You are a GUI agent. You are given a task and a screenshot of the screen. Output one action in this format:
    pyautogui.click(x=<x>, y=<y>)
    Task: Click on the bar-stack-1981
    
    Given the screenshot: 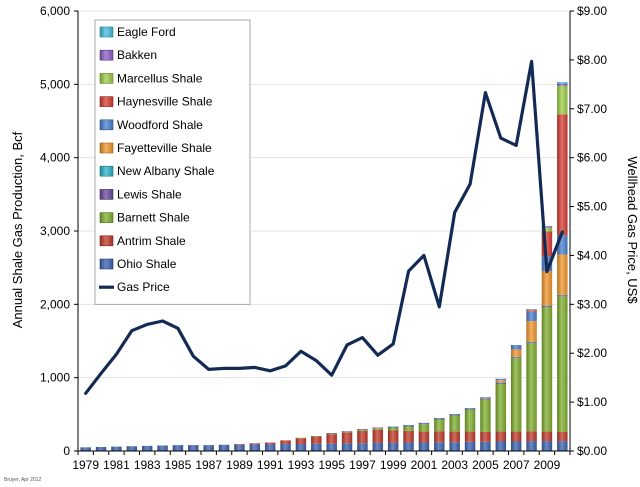 What is the action you would take?
    pyautogui.click(x=116, y=448)
    